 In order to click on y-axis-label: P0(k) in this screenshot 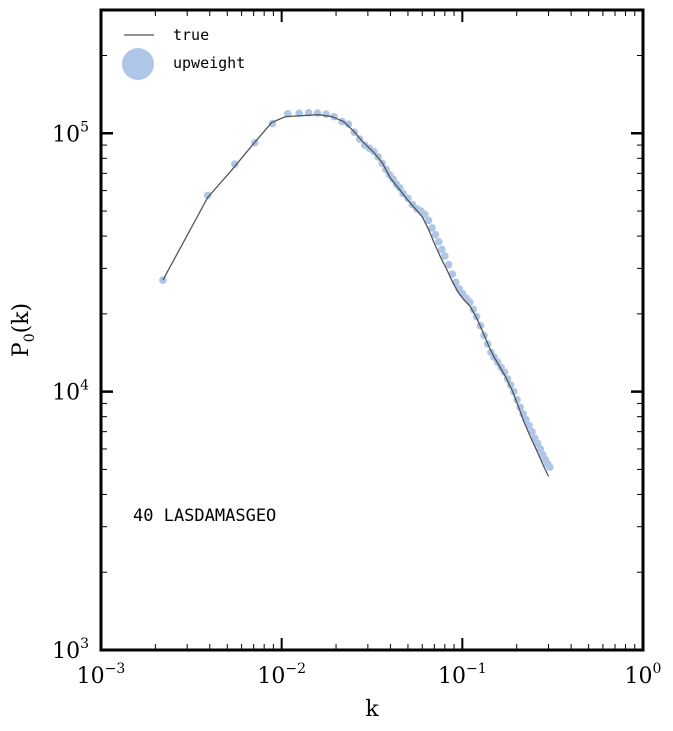, I will do `click(23, 330)`.